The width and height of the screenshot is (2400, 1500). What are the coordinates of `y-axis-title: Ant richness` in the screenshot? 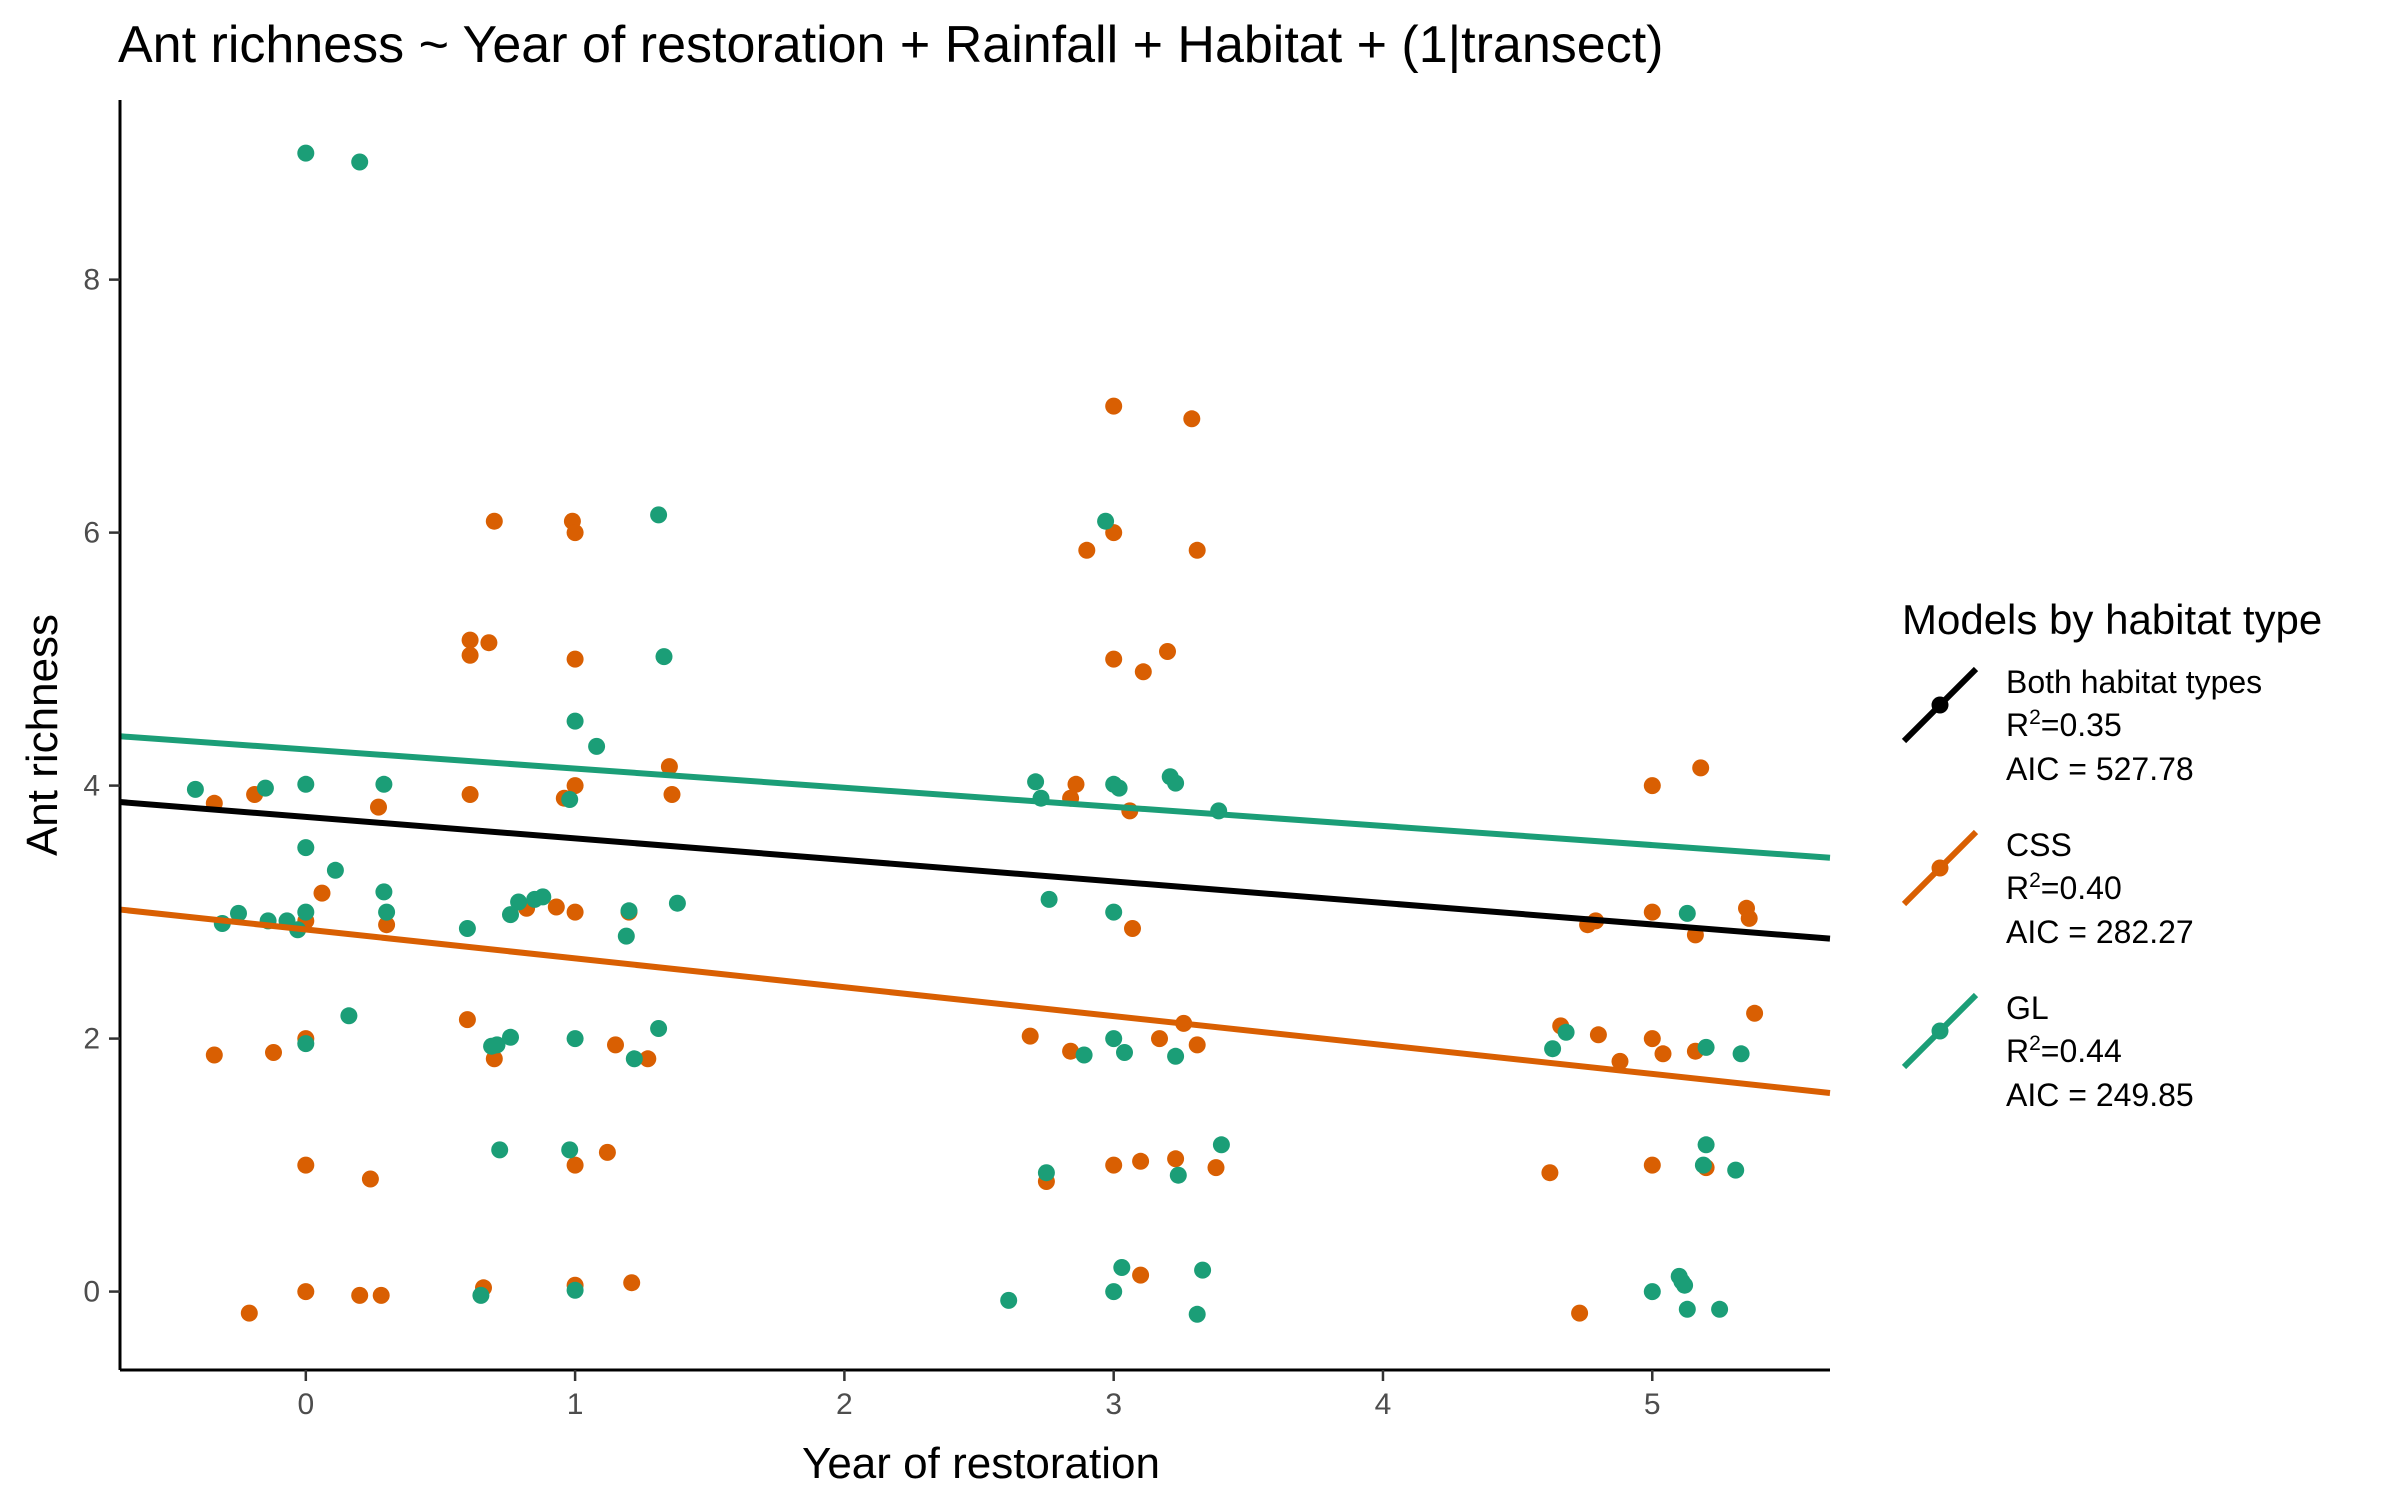 It's located at (42, 735).